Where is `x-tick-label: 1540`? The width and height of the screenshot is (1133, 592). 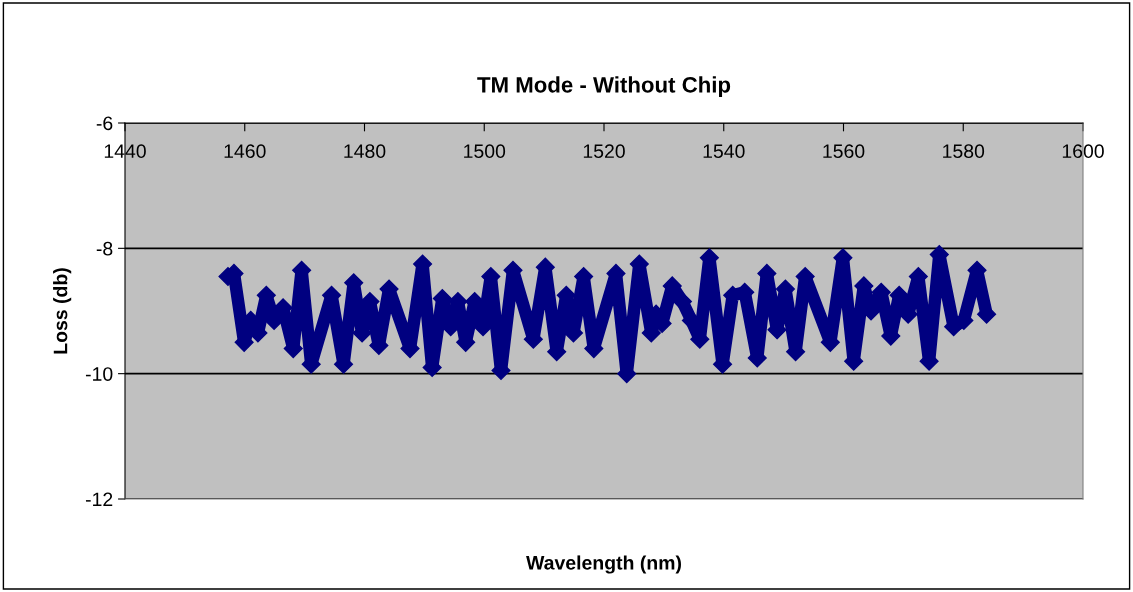 x-tick-label: 1540 is located at coordinates (724, 151).